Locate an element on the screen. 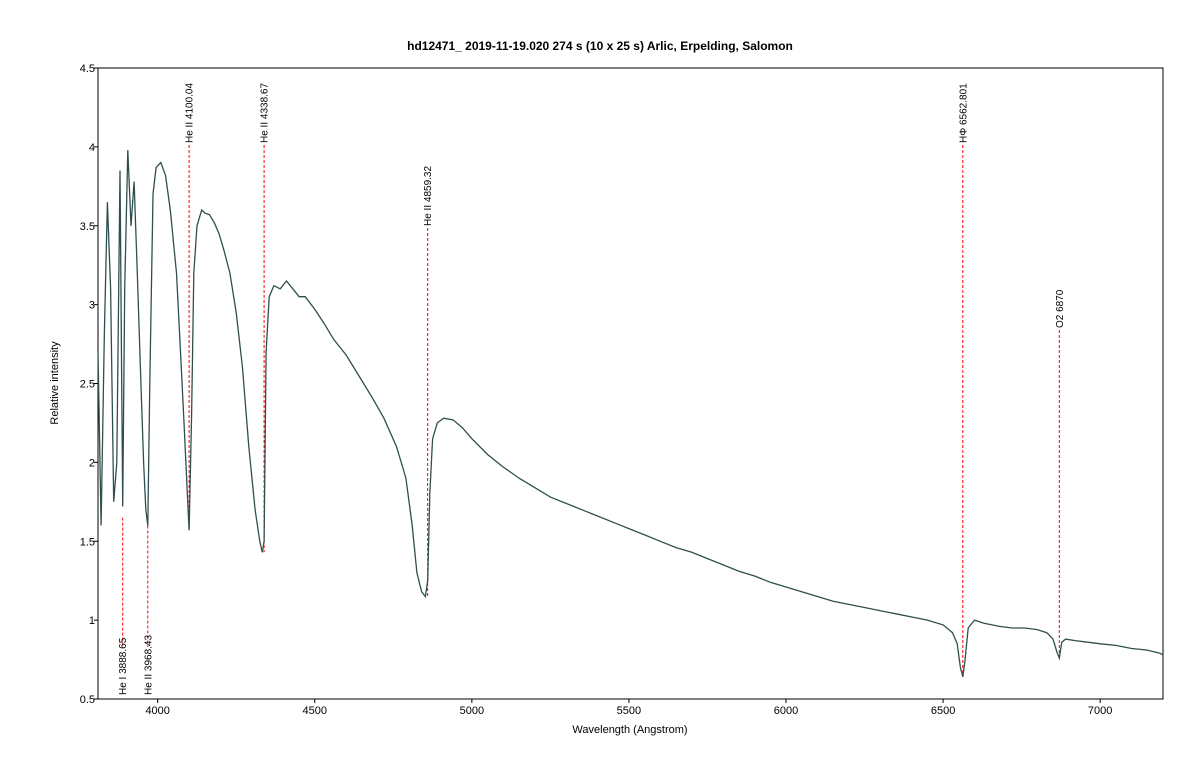 Image resolution: width=1200 pixels, height=767 pixels. x-tick-label: 6000 is located at coordinates (786, 711).